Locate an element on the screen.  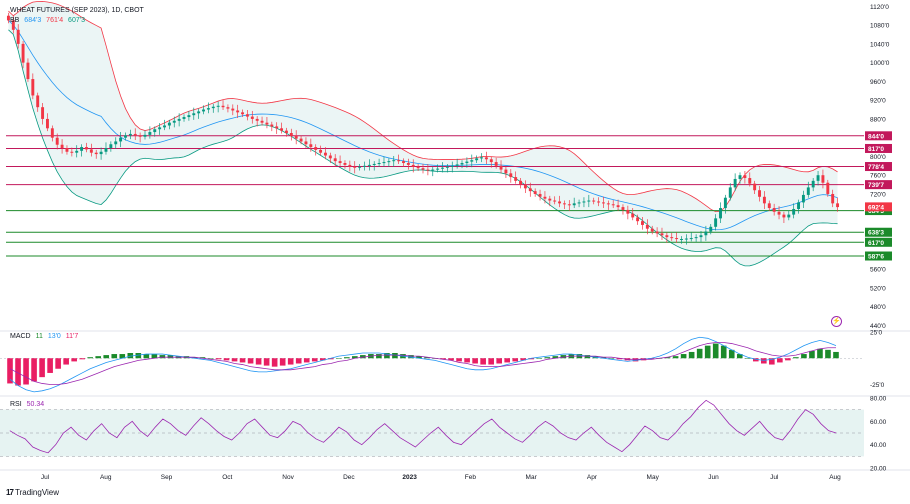
macd-tick-label: -25'0 is located at coordinates (877, 385).